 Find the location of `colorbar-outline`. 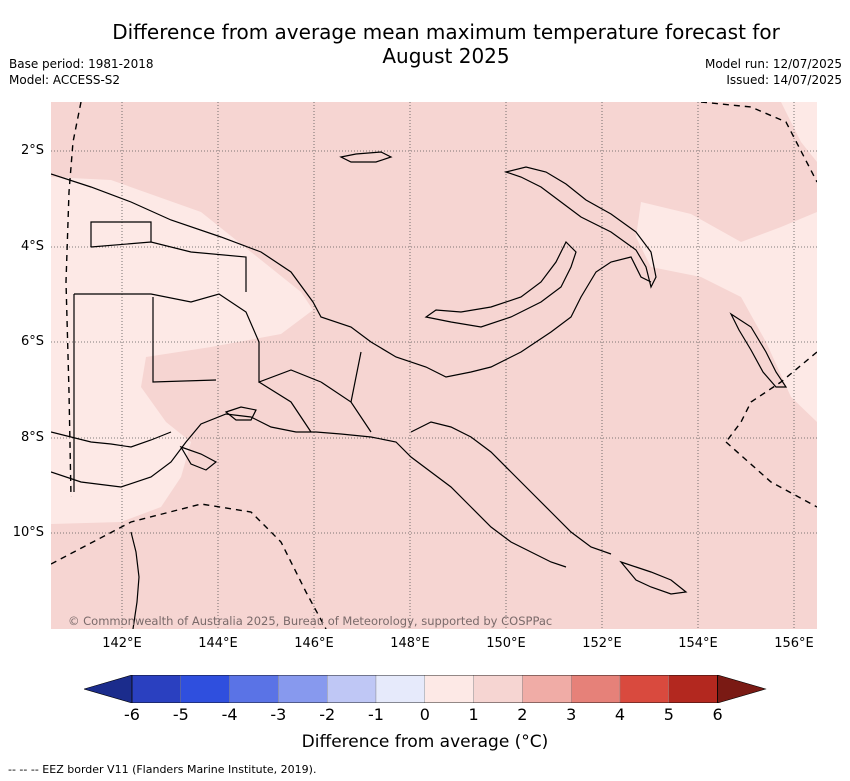

colorbar-outline is located at coordinates (424, 689).